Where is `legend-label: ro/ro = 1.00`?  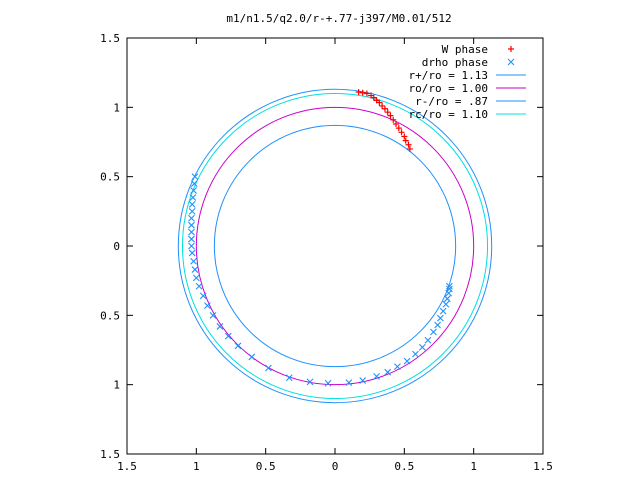
legend-label: ro/ro = 1.00 is located at coordinates (448, 88).